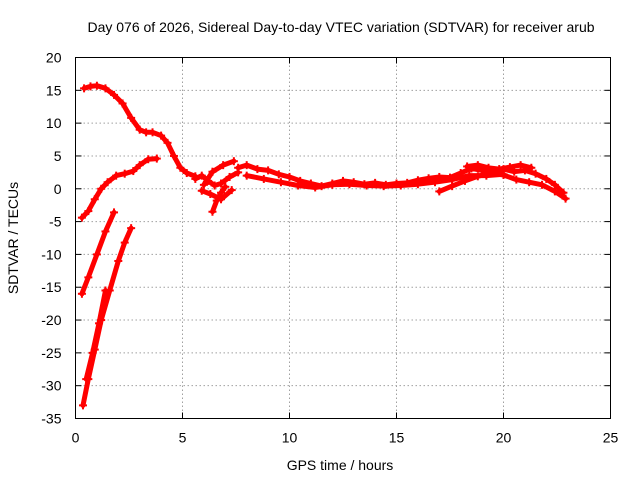  I want to click on y-tick-label: 20, so click(54, 58).